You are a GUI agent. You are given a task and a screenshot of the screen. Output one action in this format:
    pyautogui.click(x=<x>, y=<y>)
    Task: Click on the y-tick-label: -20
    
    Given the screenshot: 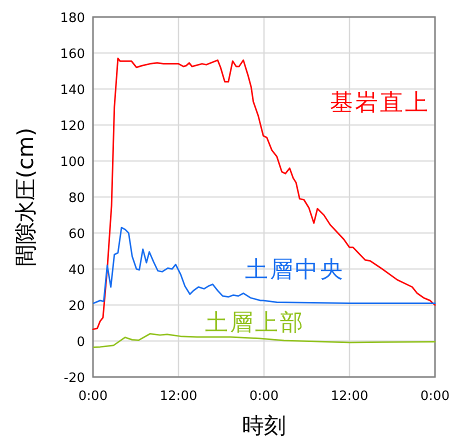 What is the action you would take?
    pyautogui.click(x=74, y=378)
    